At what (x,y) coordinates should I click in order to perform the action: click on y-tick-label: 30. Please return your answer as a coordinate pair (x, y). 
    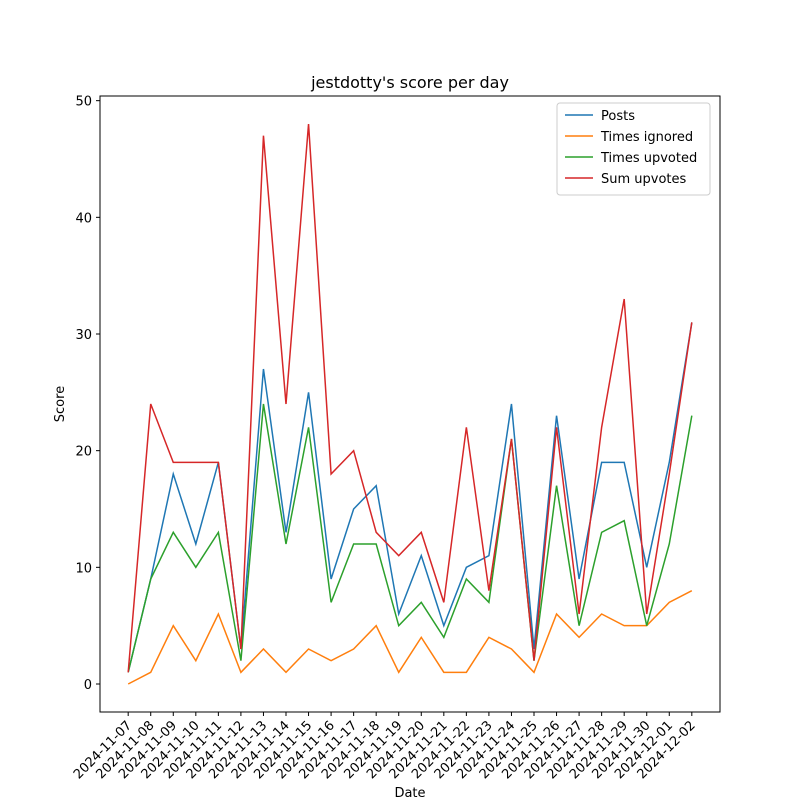
    Looking at the image, I should click on (83, 335).